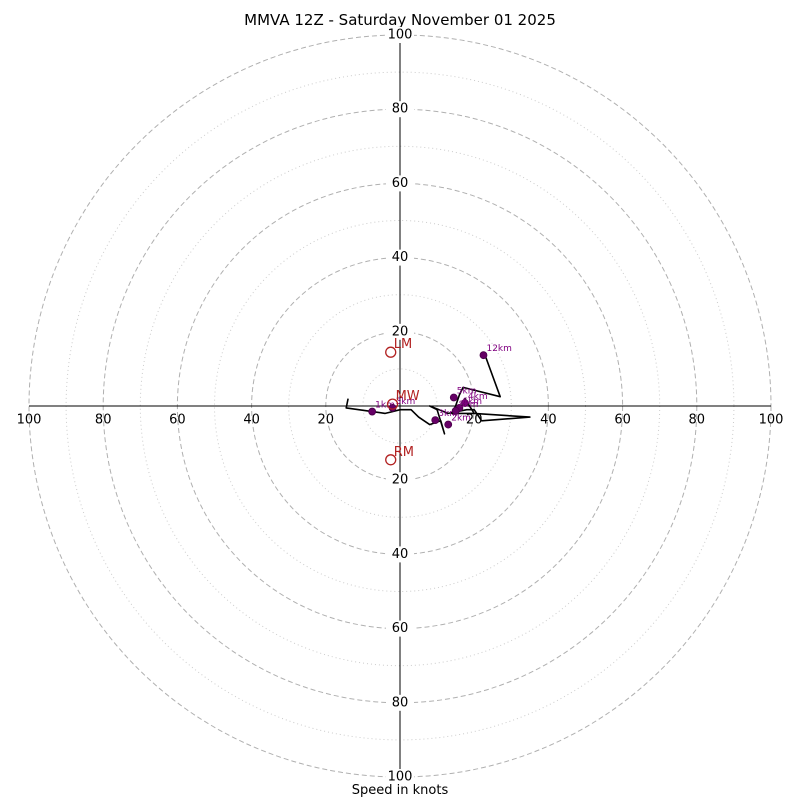 This screenshot has width=800, height=800. I want to click on height-label-1: 2km, so click(461, 419).